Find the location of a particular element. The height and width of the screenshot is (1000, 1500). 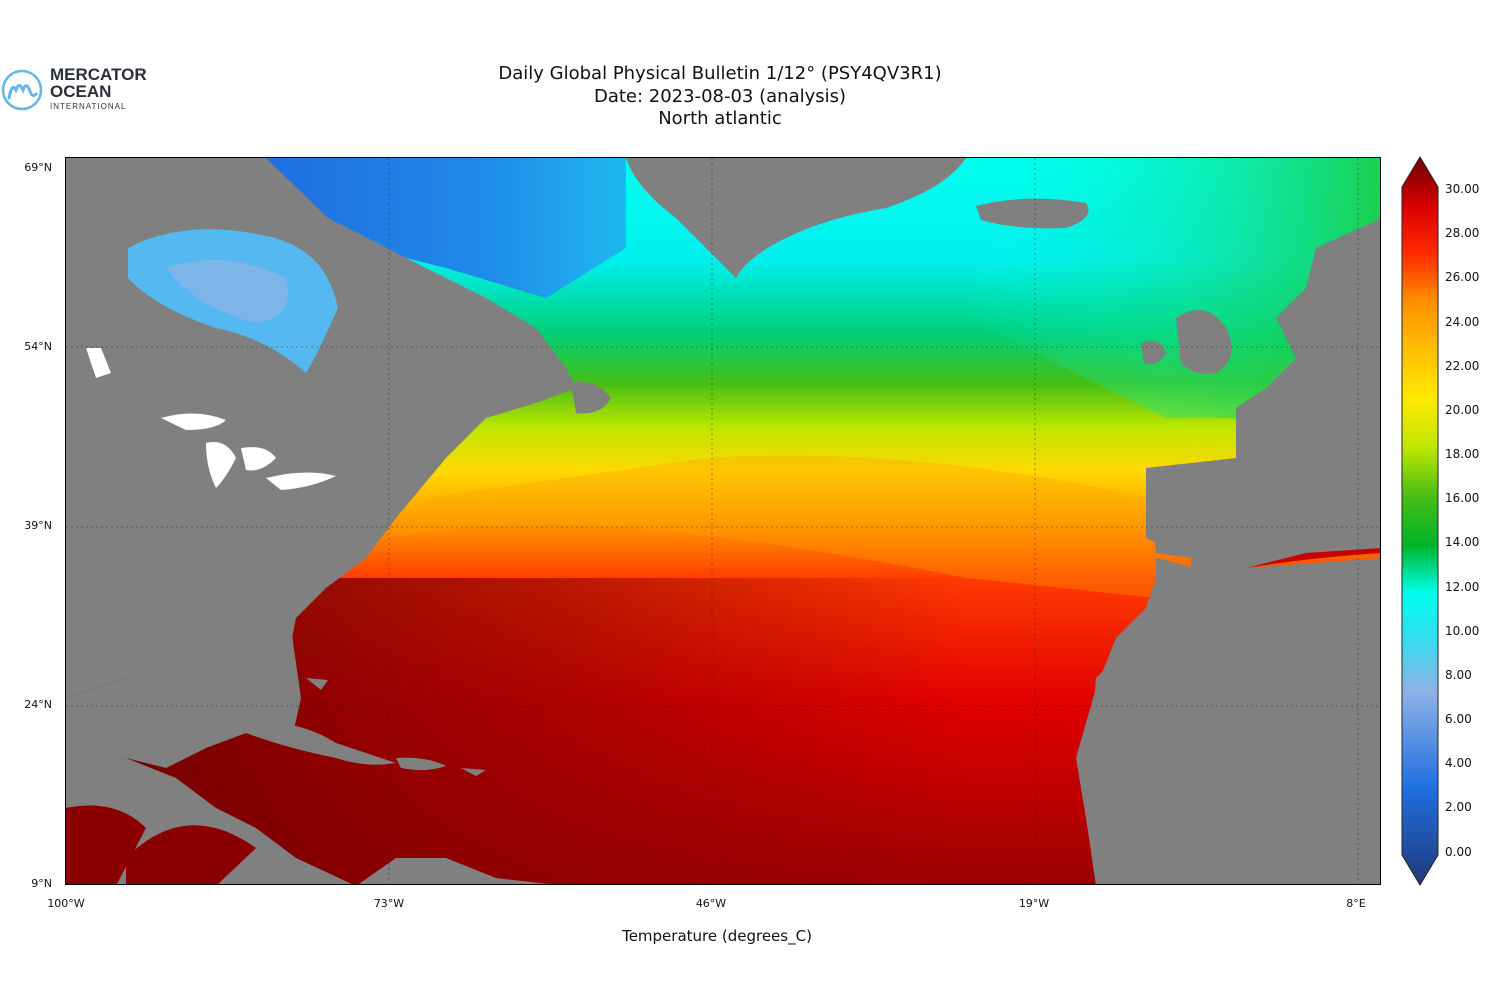

logo-sub: INTERNATIONAL is located at coordinates (88, 106).